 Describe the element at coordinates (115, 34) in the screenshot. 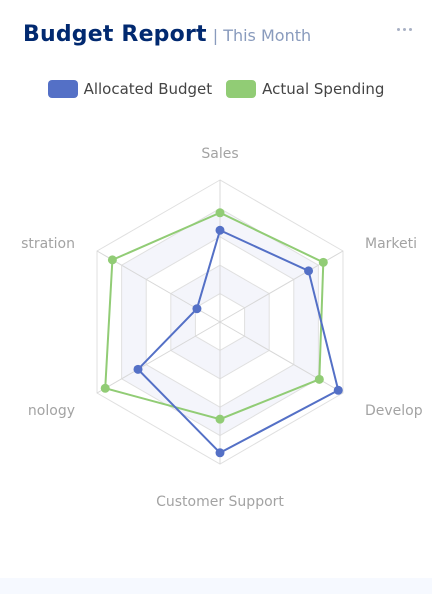

I see `card-title: Budget Report` at that location.